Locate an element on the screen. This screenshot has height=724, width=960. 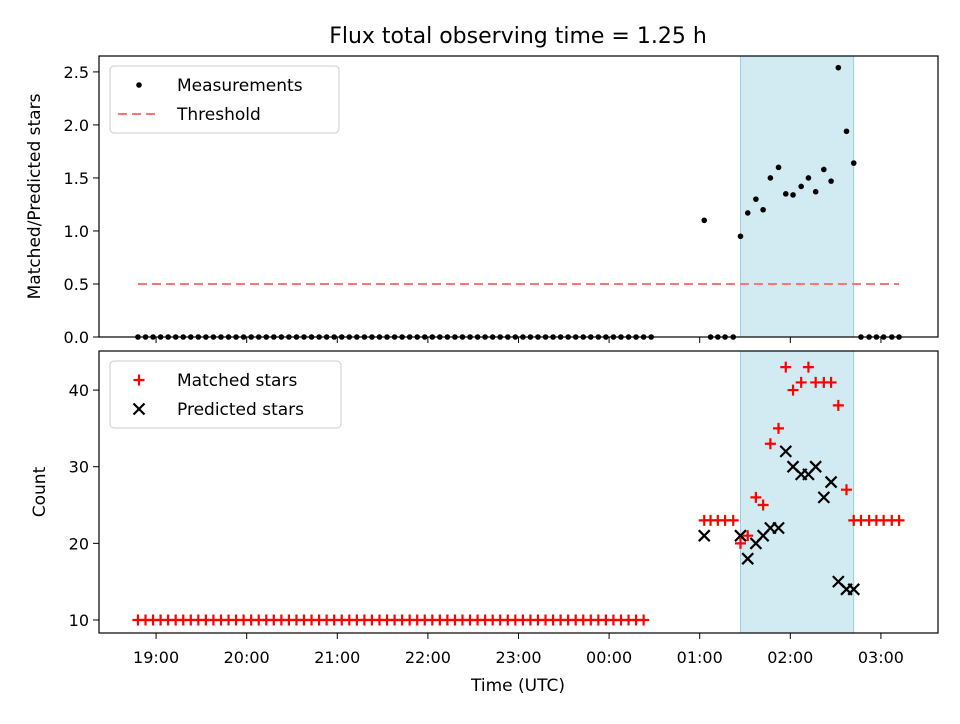
x-tick-label: 21:00 is located at coordinates (337, 657).